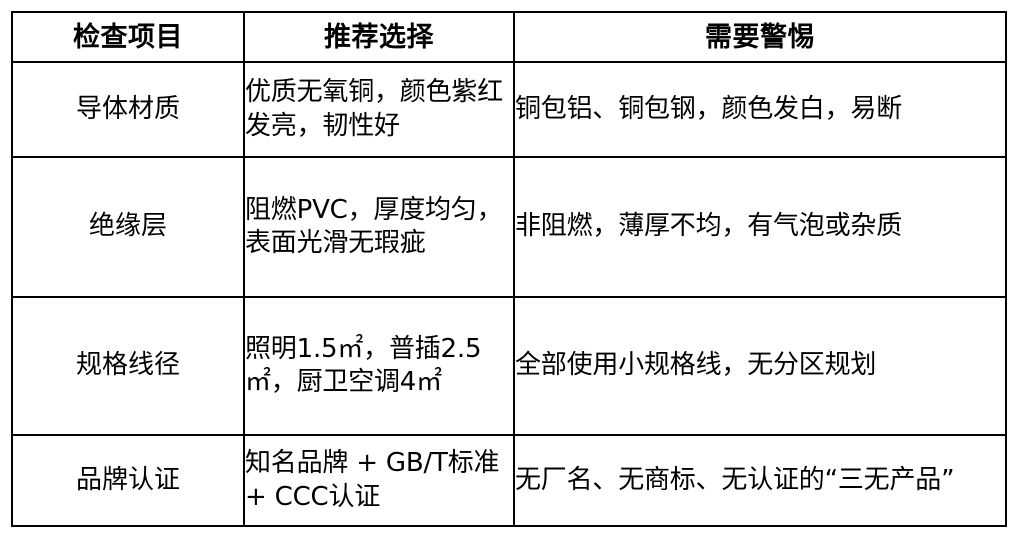 The width and height of the screenshot is (1024, 540). I want to click on cell-recommended-wire-gauge: 照明1.5㎡，普插2.5㎡，厨卫空调4㎡, so click(379, 366).